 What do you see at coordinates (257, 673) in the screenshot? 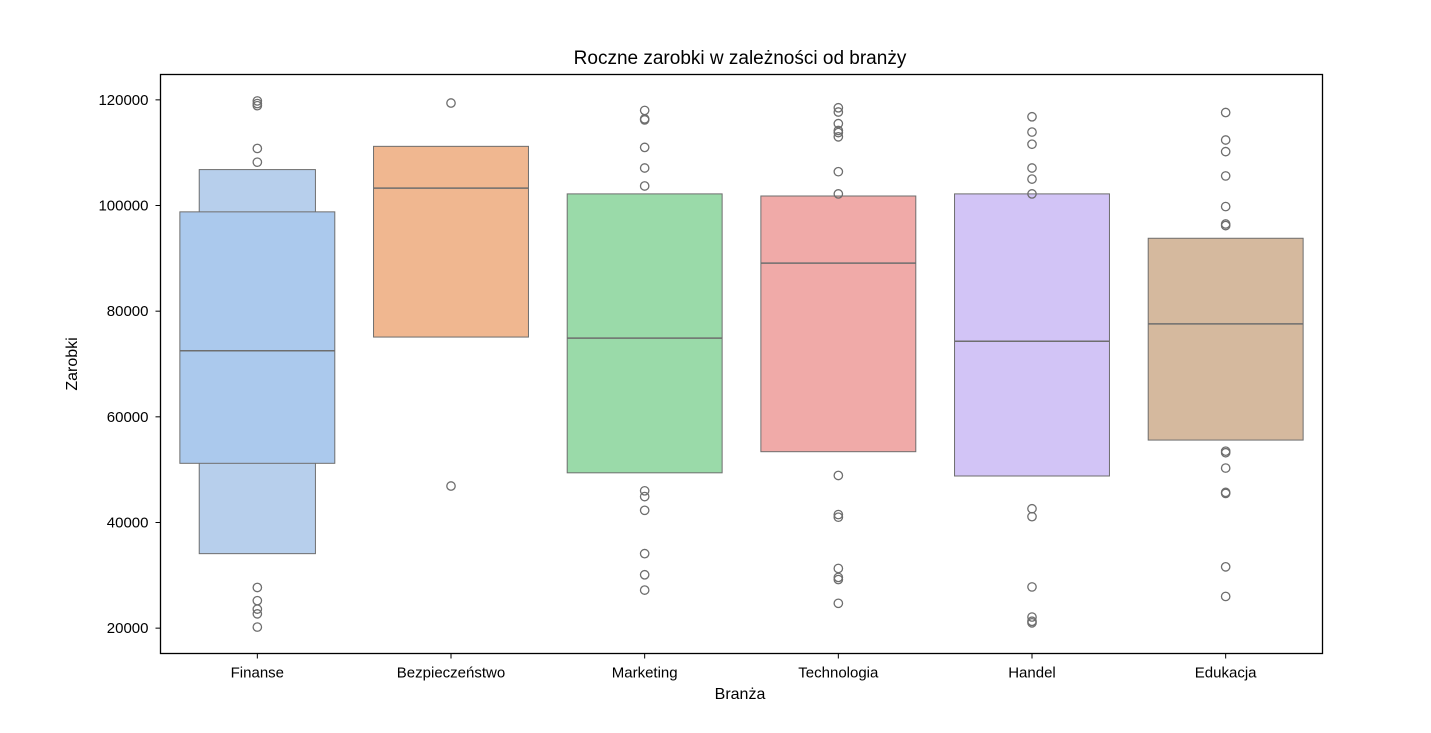
I see `x-tick-label: Finanse` at bounding box center [257, 673].